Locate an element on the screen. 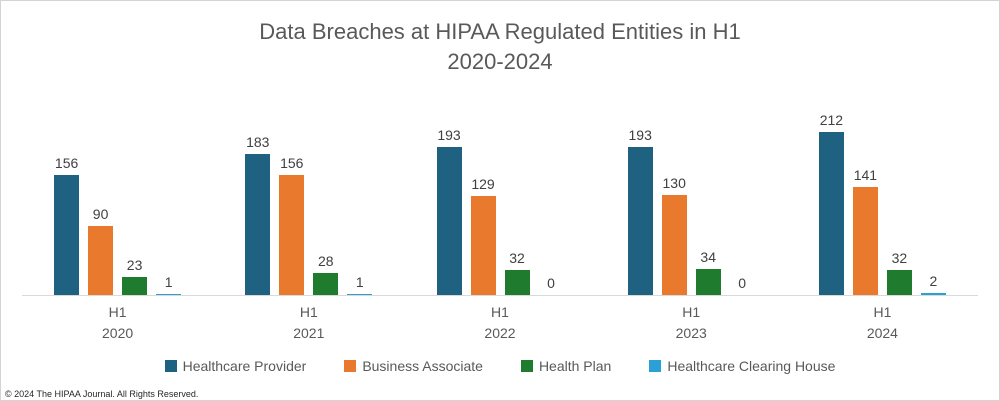 This screenshot has width=1000, height=401. bar-value-label: 90 is located at coordinates (100, 214).